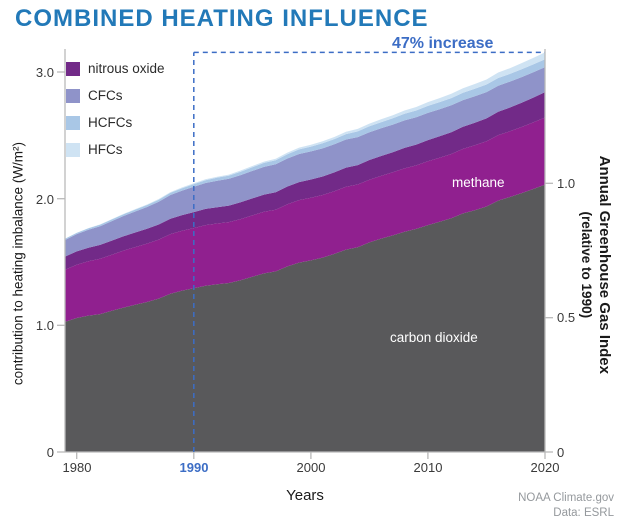  I want to click on y-left-tick-2.0: 2.0, so click(44, 199).